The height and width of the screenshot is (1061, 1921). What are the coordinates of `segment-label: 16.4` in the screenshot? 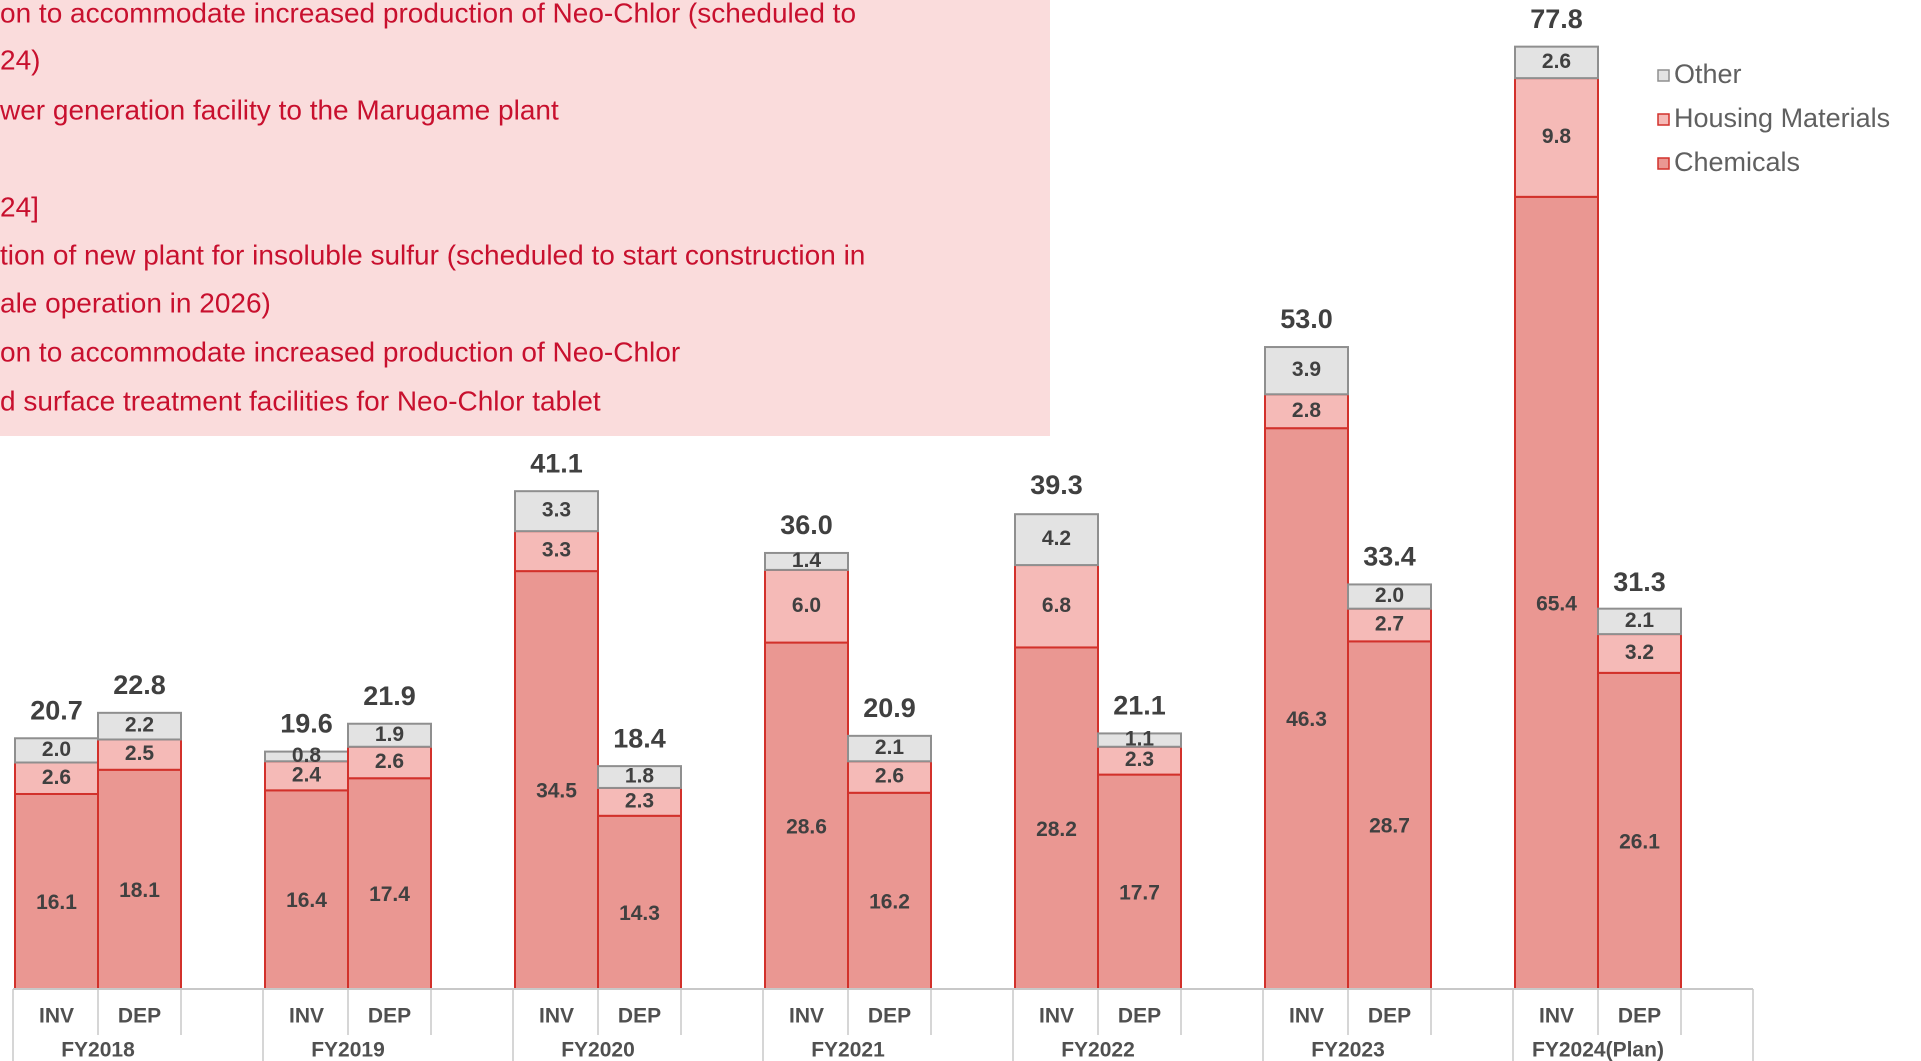 It's located at (306, 900).